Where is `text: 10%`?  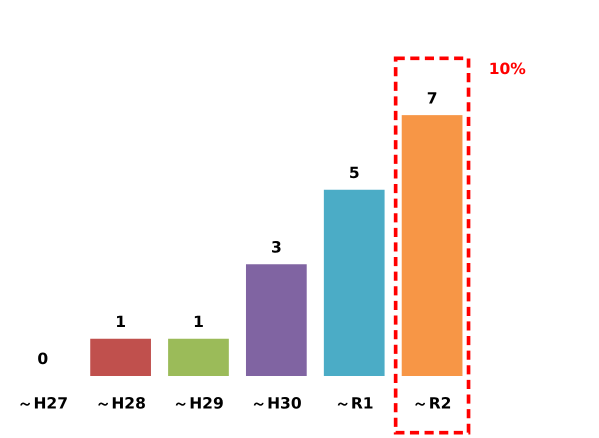 text: 10% is located at coordinates (507, 69).